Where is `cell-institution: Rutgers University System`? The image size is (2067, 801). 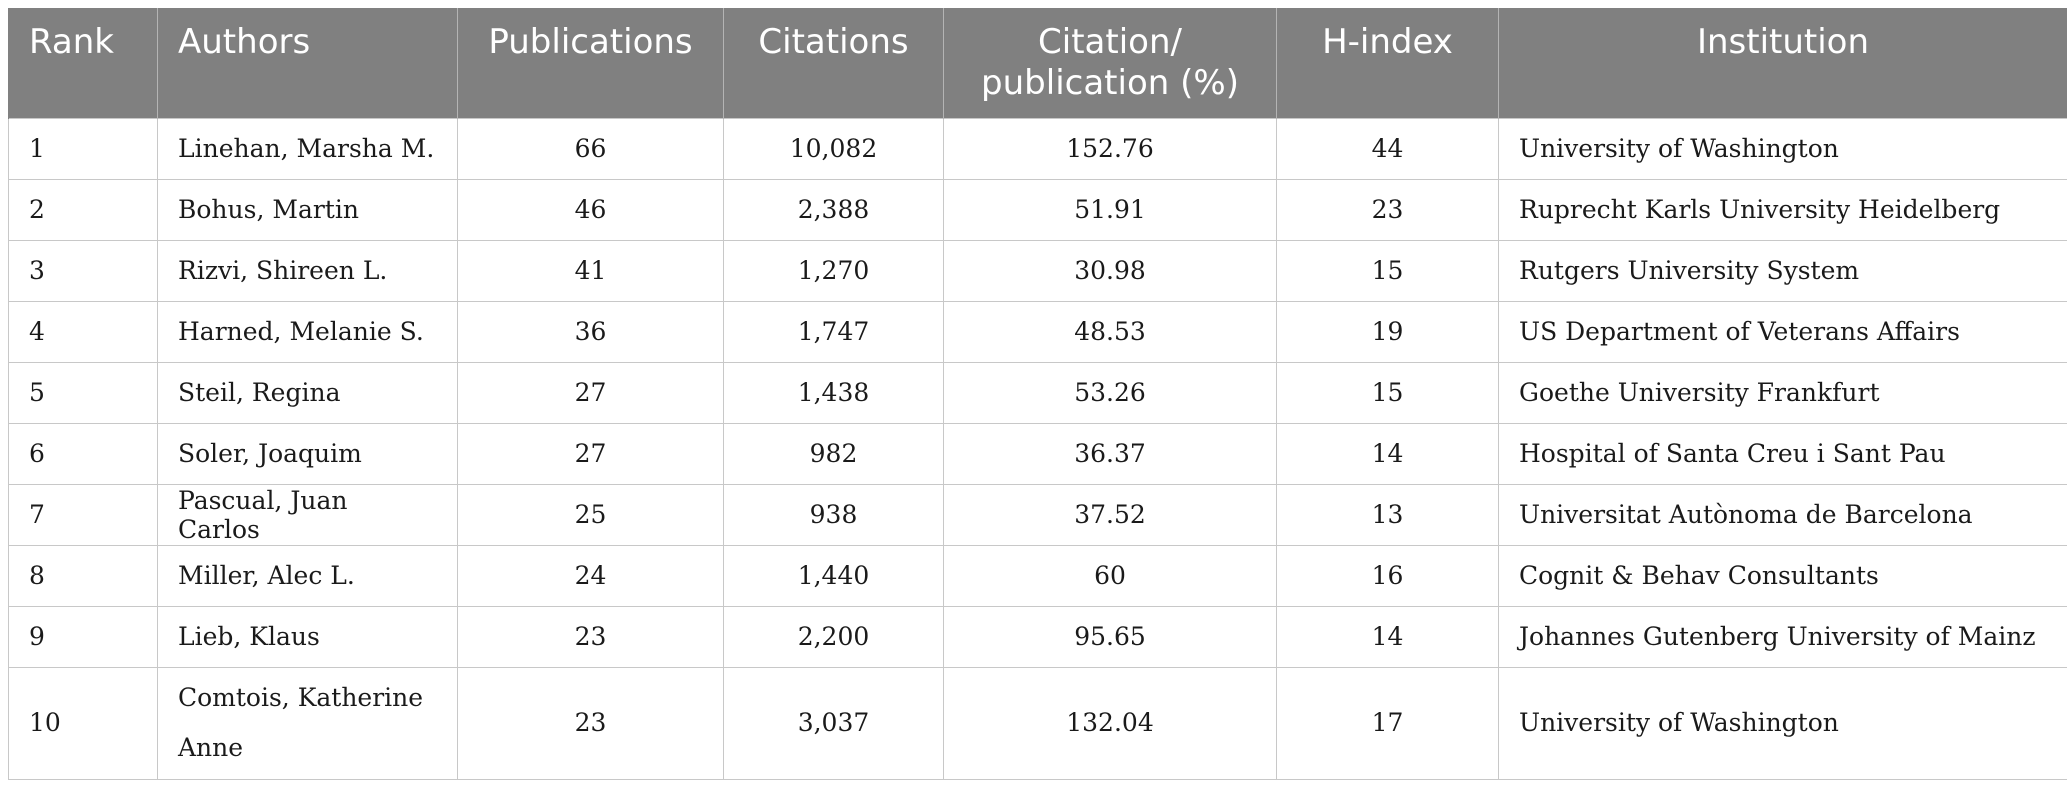 cell-institution: Rutgers University System is located at coordinates (1782, 270).